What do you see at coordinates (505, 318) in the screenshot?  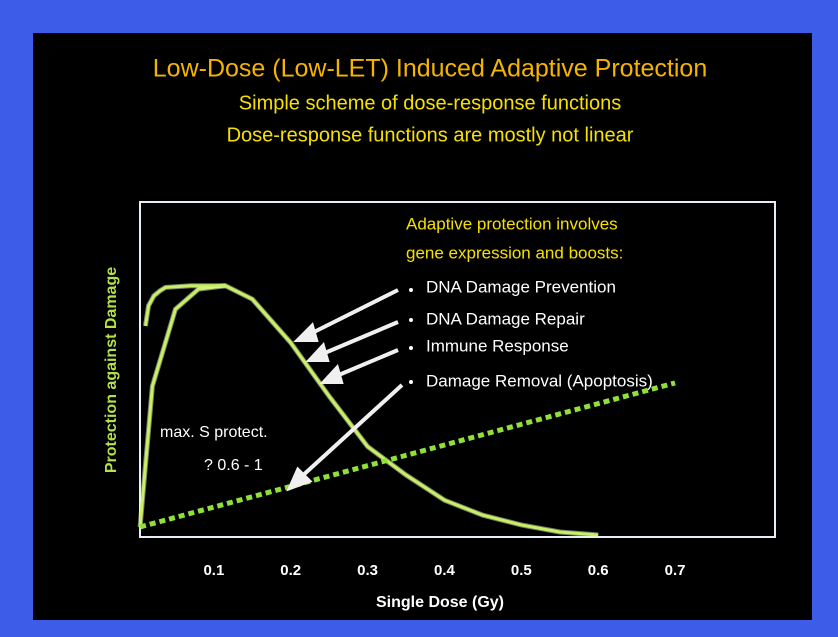 I see `annotation: DNA Damage Repair` at bounding box center [505, 318].